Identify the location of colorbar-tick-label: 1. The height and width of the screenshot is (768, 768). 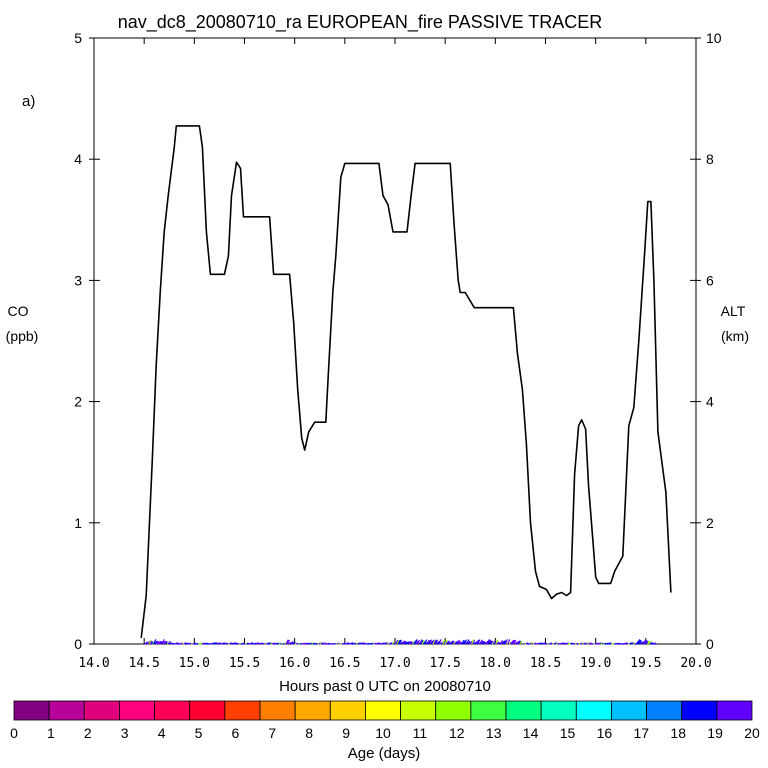
(51, 733).